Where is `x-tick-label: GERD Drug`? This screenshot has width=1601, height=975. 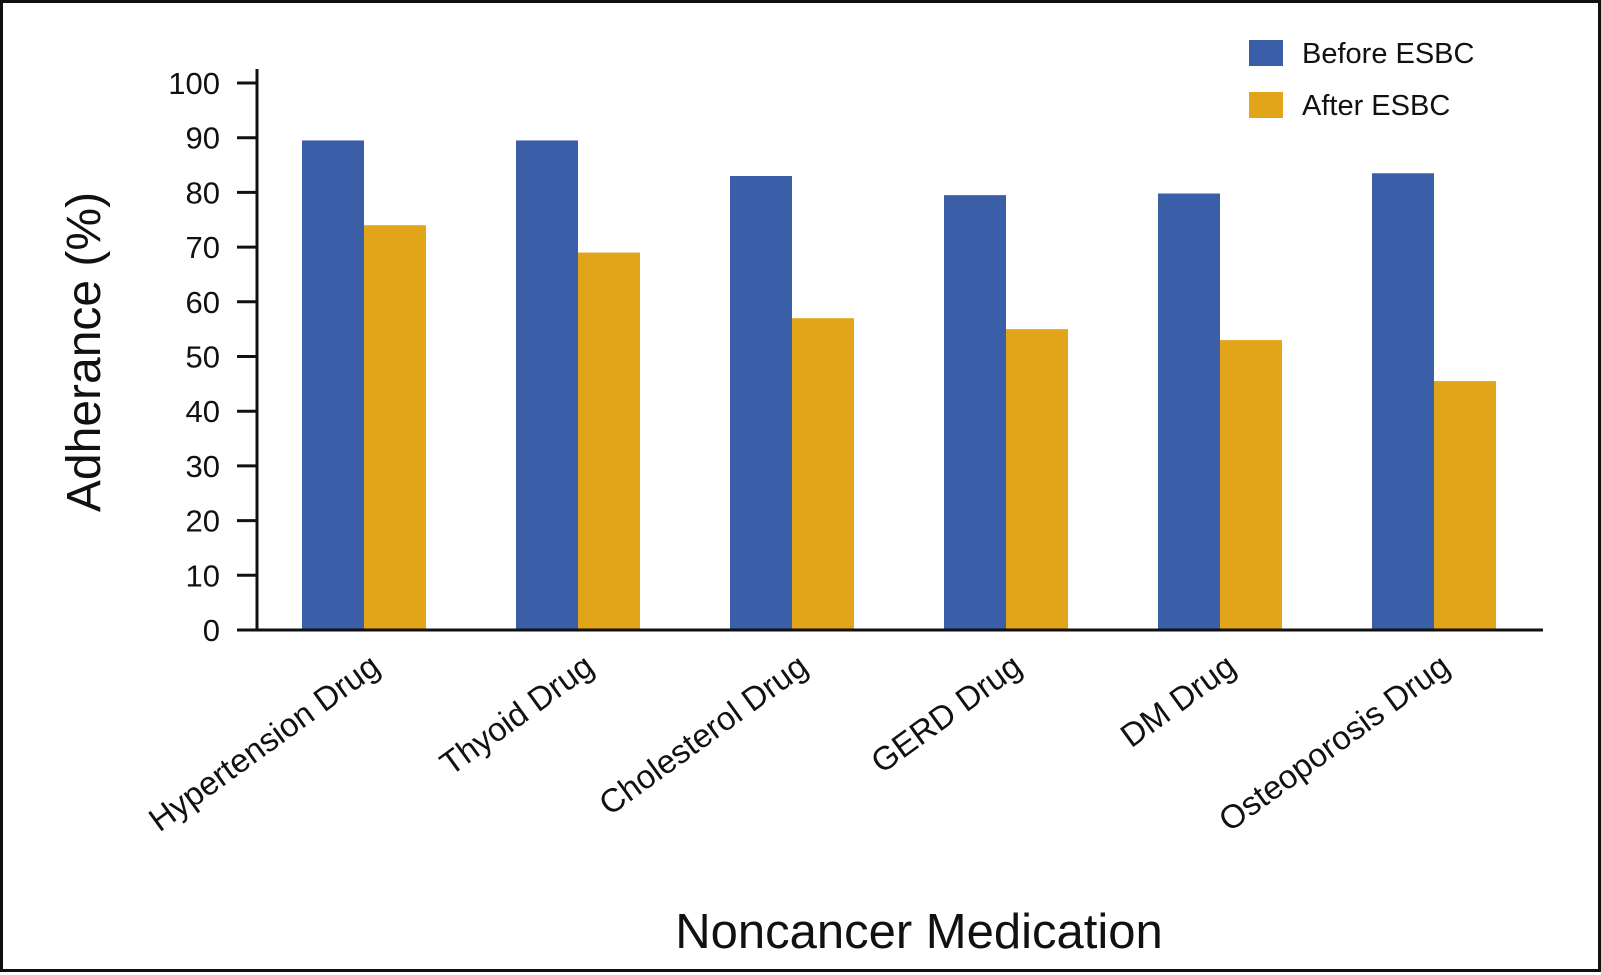 x-tick-label: GERD Drug is located at coordinates (946, 713).